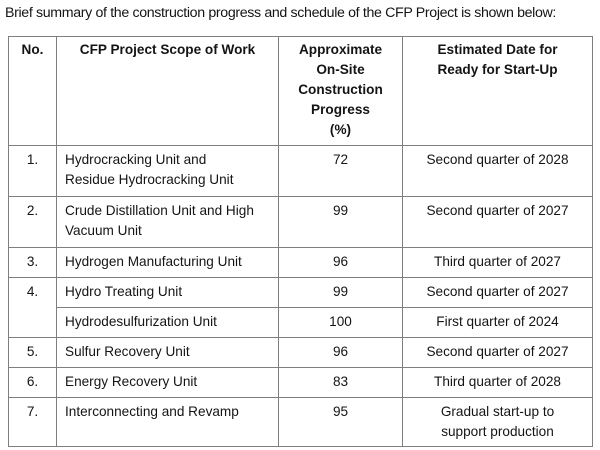 This screenshot has height=450, width=600. I want to click on row-progress: 83, so click(340, 382).